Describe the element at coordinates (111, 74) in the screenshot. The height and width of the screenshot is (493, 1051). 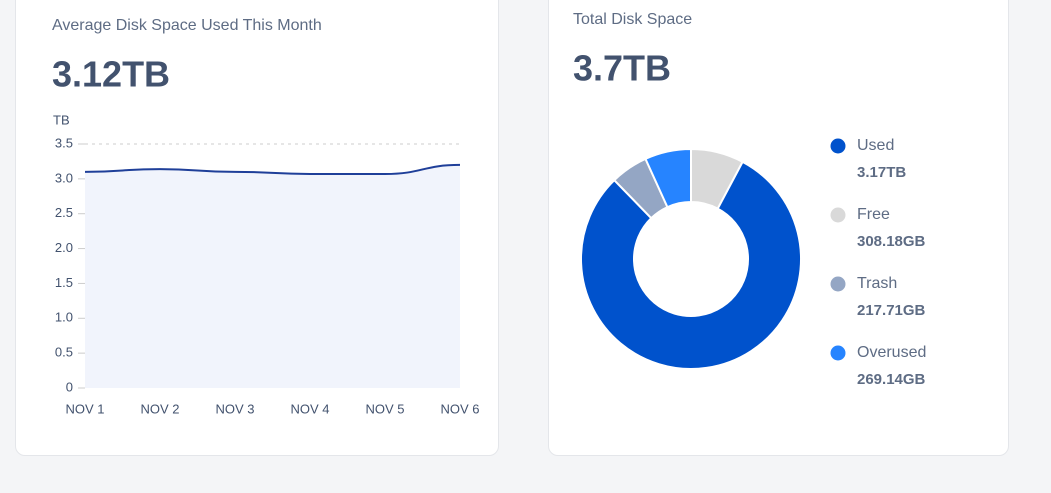
I see `big-number: 3.12TB` at that location.